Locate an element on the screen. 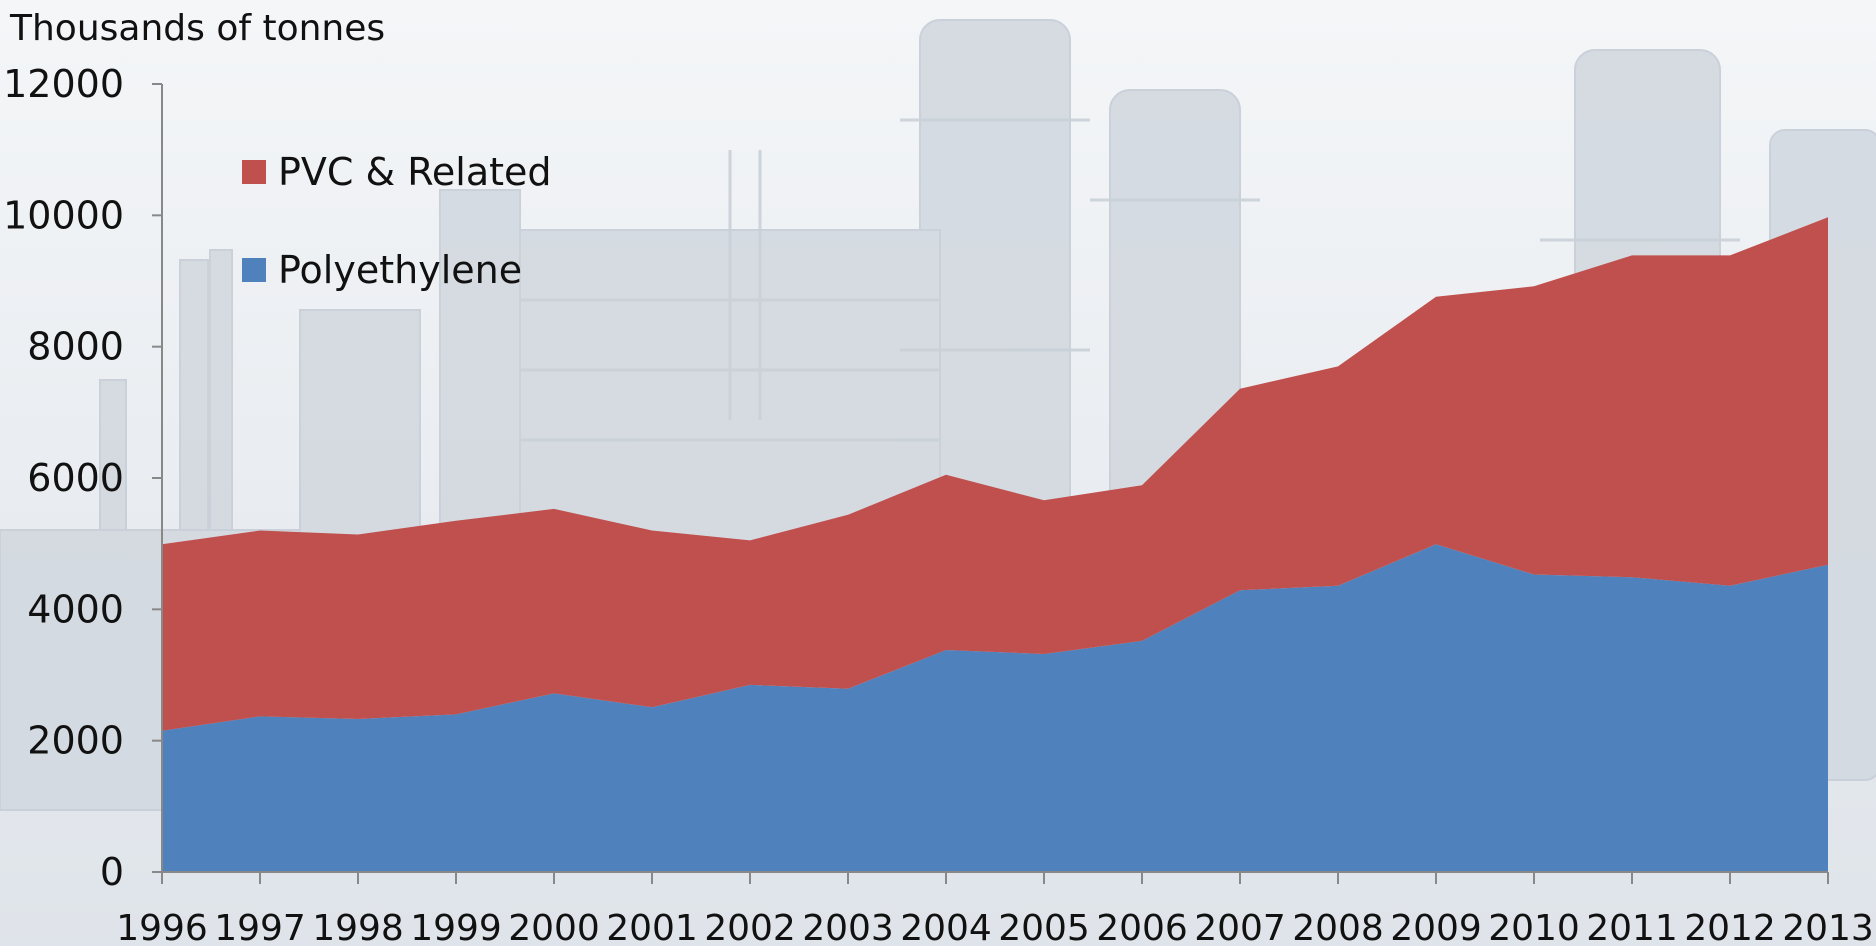  y-tick-label: 8000 is located at coordinates (75, 347).